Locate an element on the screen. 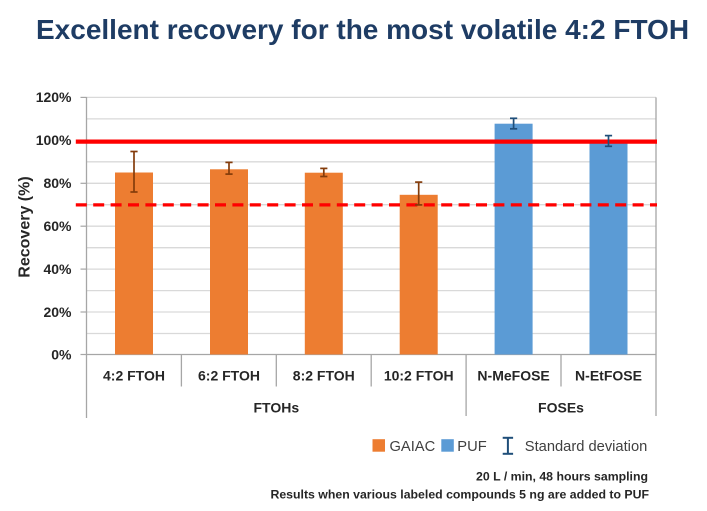 This screenshot has width=707, height=511. svg-text: 6:2 FTOH is located at coordinates (229, 375).